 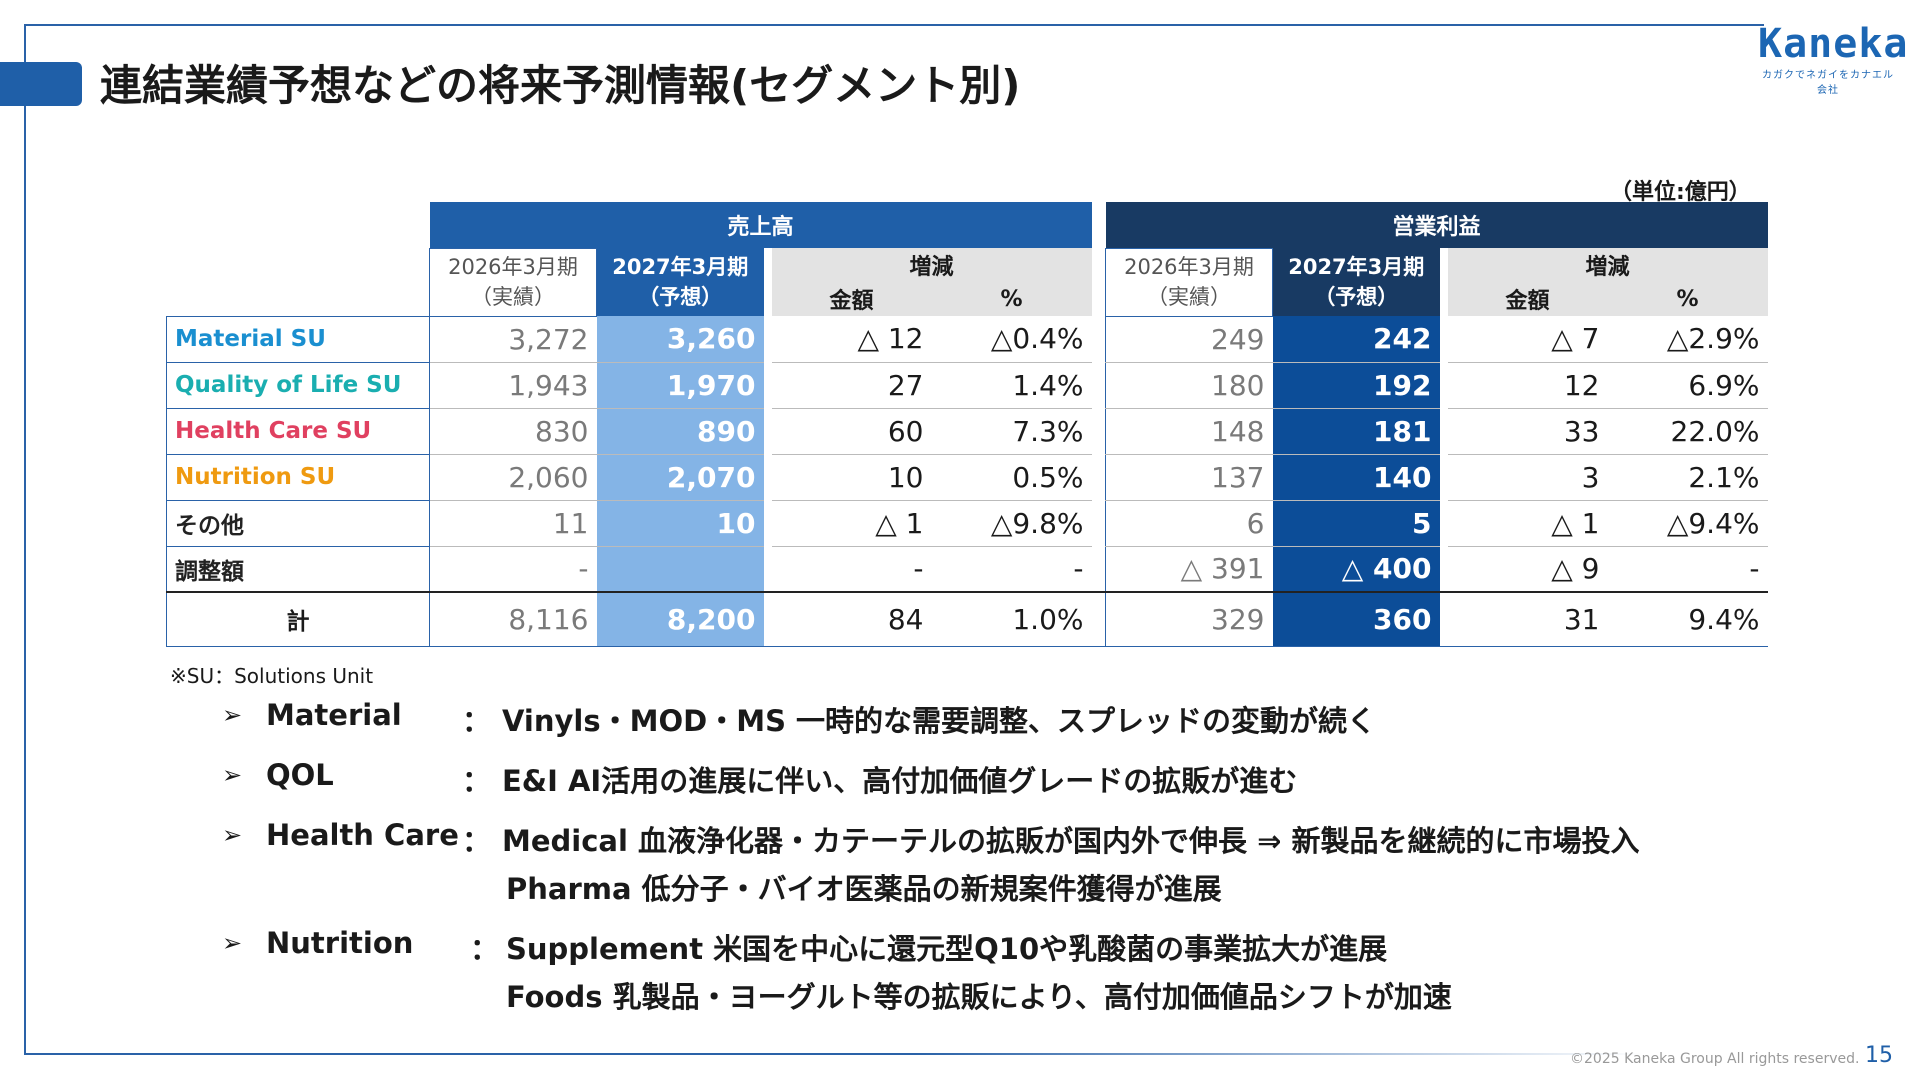 What do you see at coordinates (1011, 477) in the screenshot?
I see `sales-pct-cell: 0.5%` at bounding box center [1011, 477].